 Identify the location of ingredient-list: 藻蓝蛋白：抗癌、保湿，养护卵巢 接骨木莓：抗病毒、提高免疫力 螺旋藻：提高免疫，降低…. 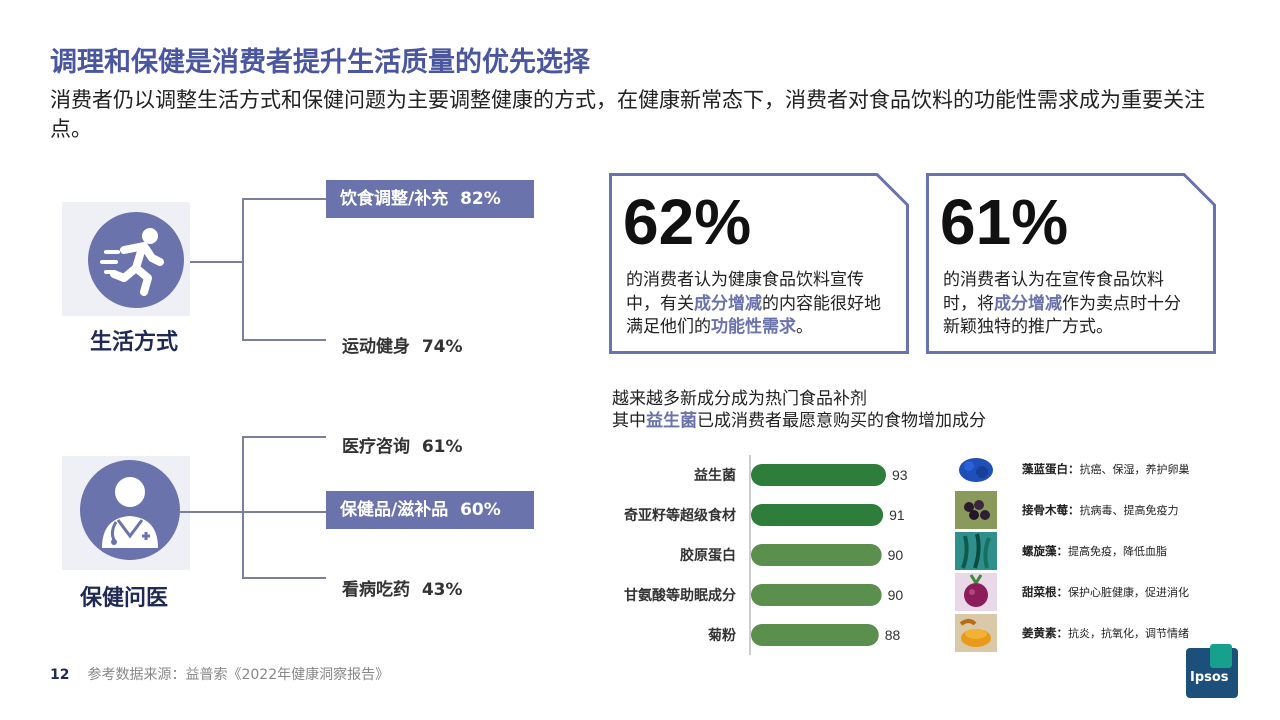
(1075, 551).